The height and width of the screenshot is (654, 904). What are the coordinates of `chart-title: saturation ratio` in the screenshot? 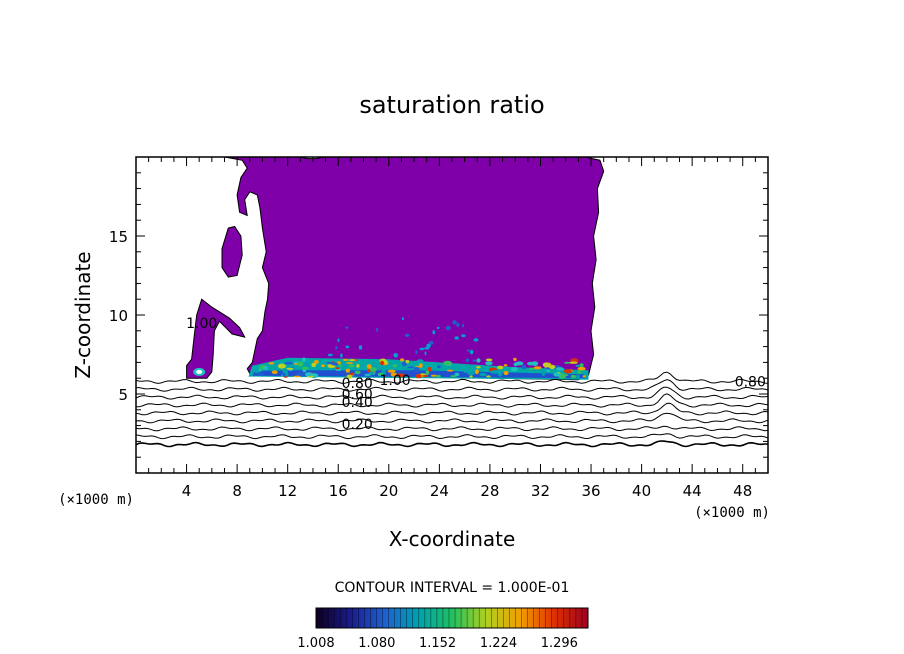 It's located at (451, 105).